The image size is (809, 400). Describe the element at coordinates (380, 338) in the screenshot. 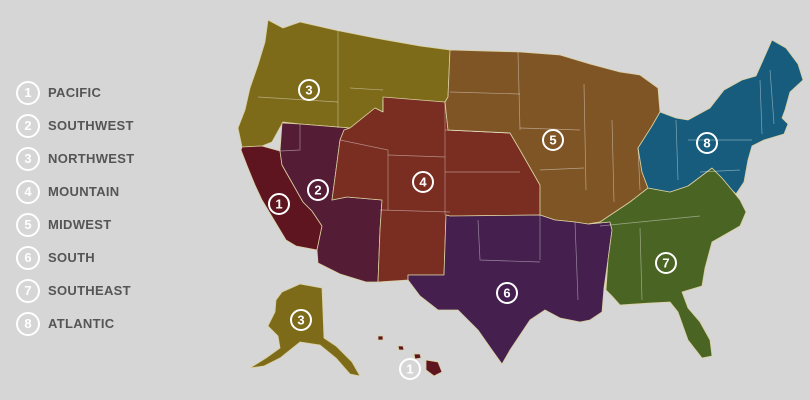

I see `hawaii-kauai` at that location.